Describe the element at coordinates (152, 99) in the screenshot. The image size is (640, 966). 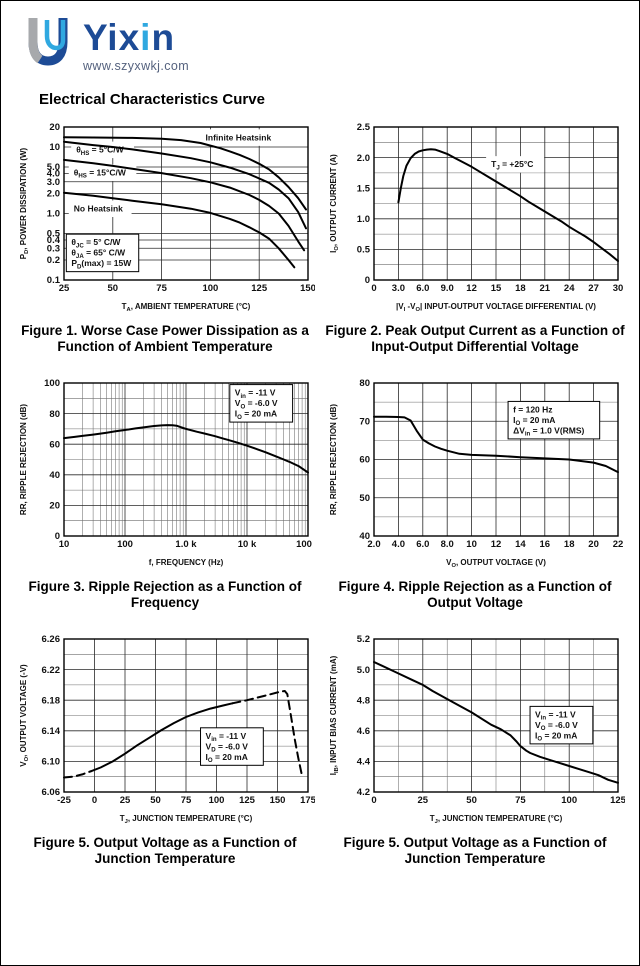
I see `page-title: Electrical Characteristics Curve` at that location.